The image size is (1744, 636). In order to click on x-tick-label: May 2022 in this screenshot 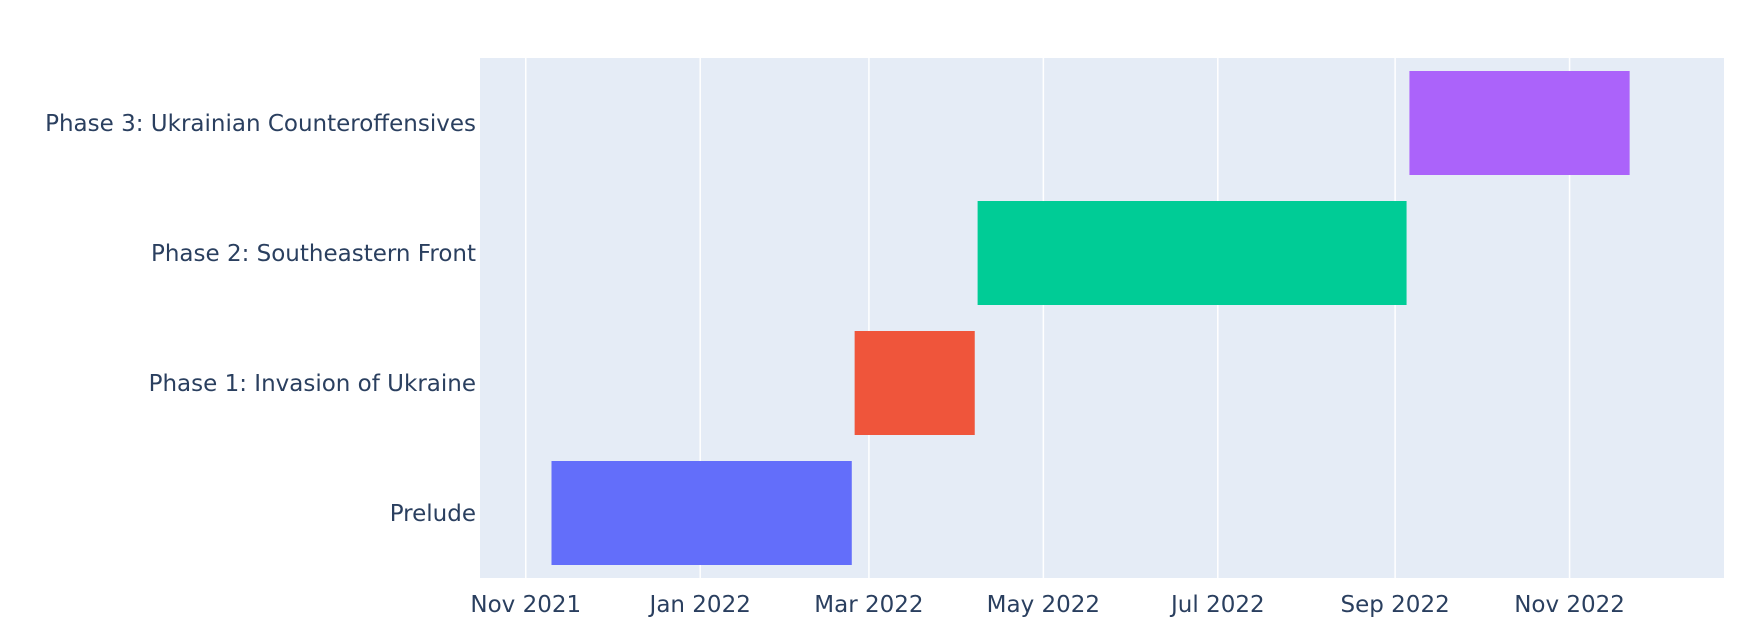, I will do `click(1043, 605)`.